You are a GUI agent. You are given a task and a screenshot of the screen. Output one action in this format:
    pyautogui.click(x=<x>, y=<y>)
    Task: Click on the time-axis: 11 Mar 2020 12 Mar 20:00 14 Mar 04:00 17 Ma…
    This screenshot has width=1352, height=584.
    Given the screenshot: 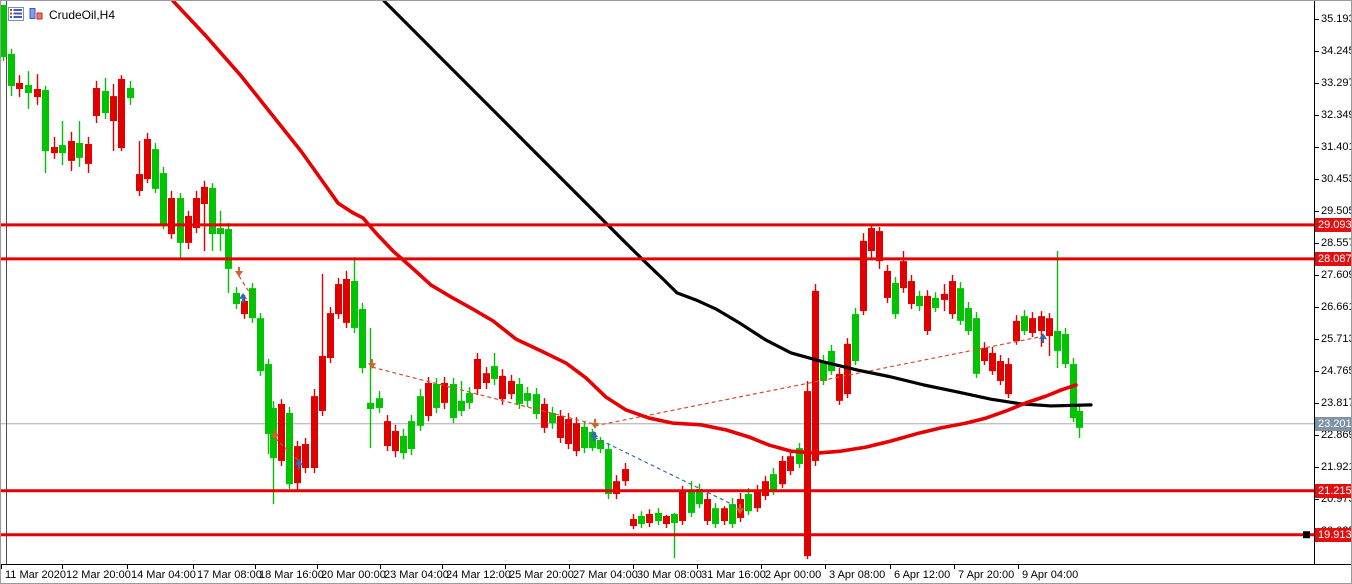 What is the action you would take?
    pyautogui.click(x=676, y=573)
    